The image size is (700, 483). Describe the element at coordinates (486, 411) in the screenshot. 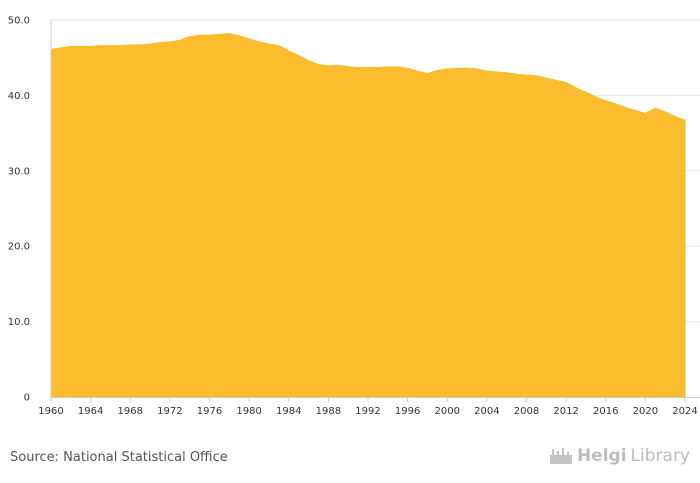

I see `x-tick-label: 2004` at that location.